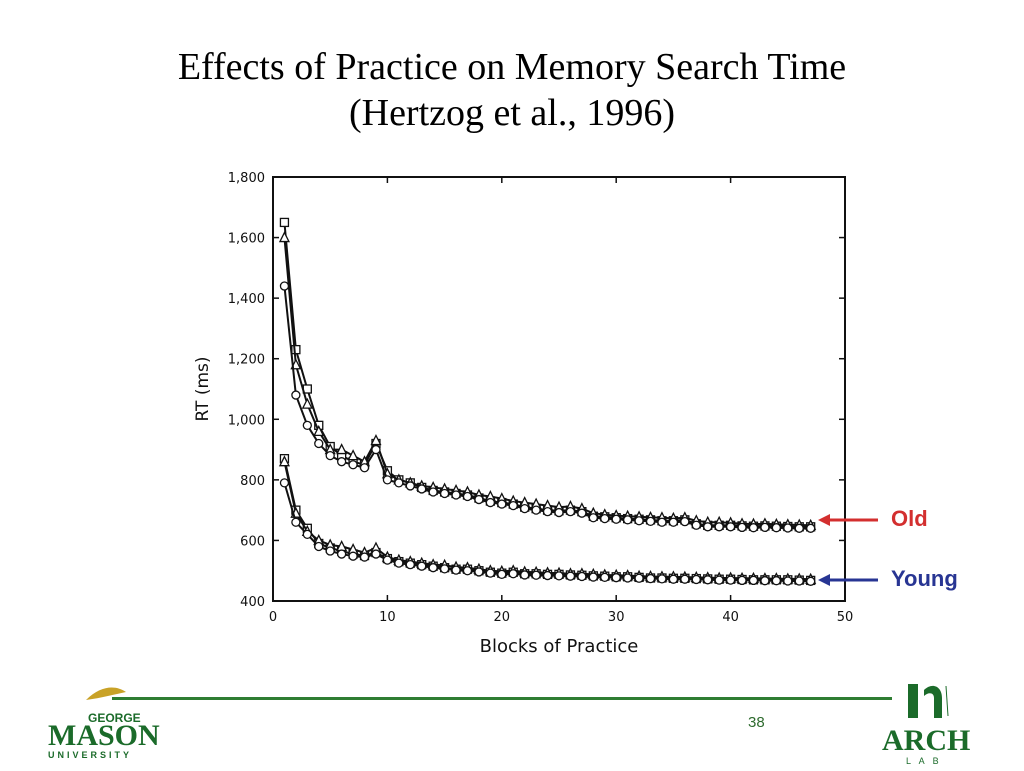  Describe the element at coordinates (387, 617) in the screenshot. I see `x-tick-label: 10` at that location.